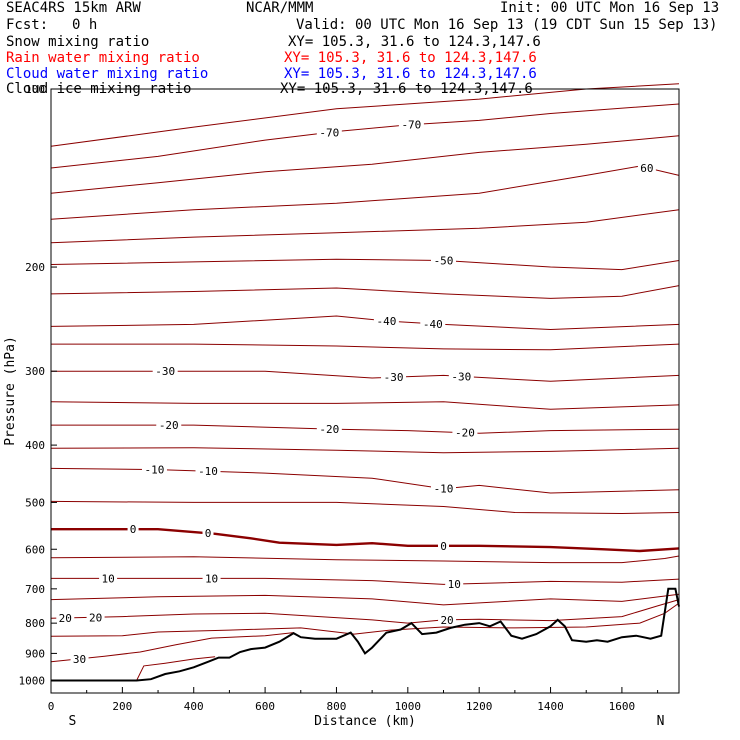 Image resolution: width=740 pixels, height=740 pixels. What do you see at coordinates (35, 502) in the screenshot?
I see `y-tick-label: 500` at bounding box center [35, 502].